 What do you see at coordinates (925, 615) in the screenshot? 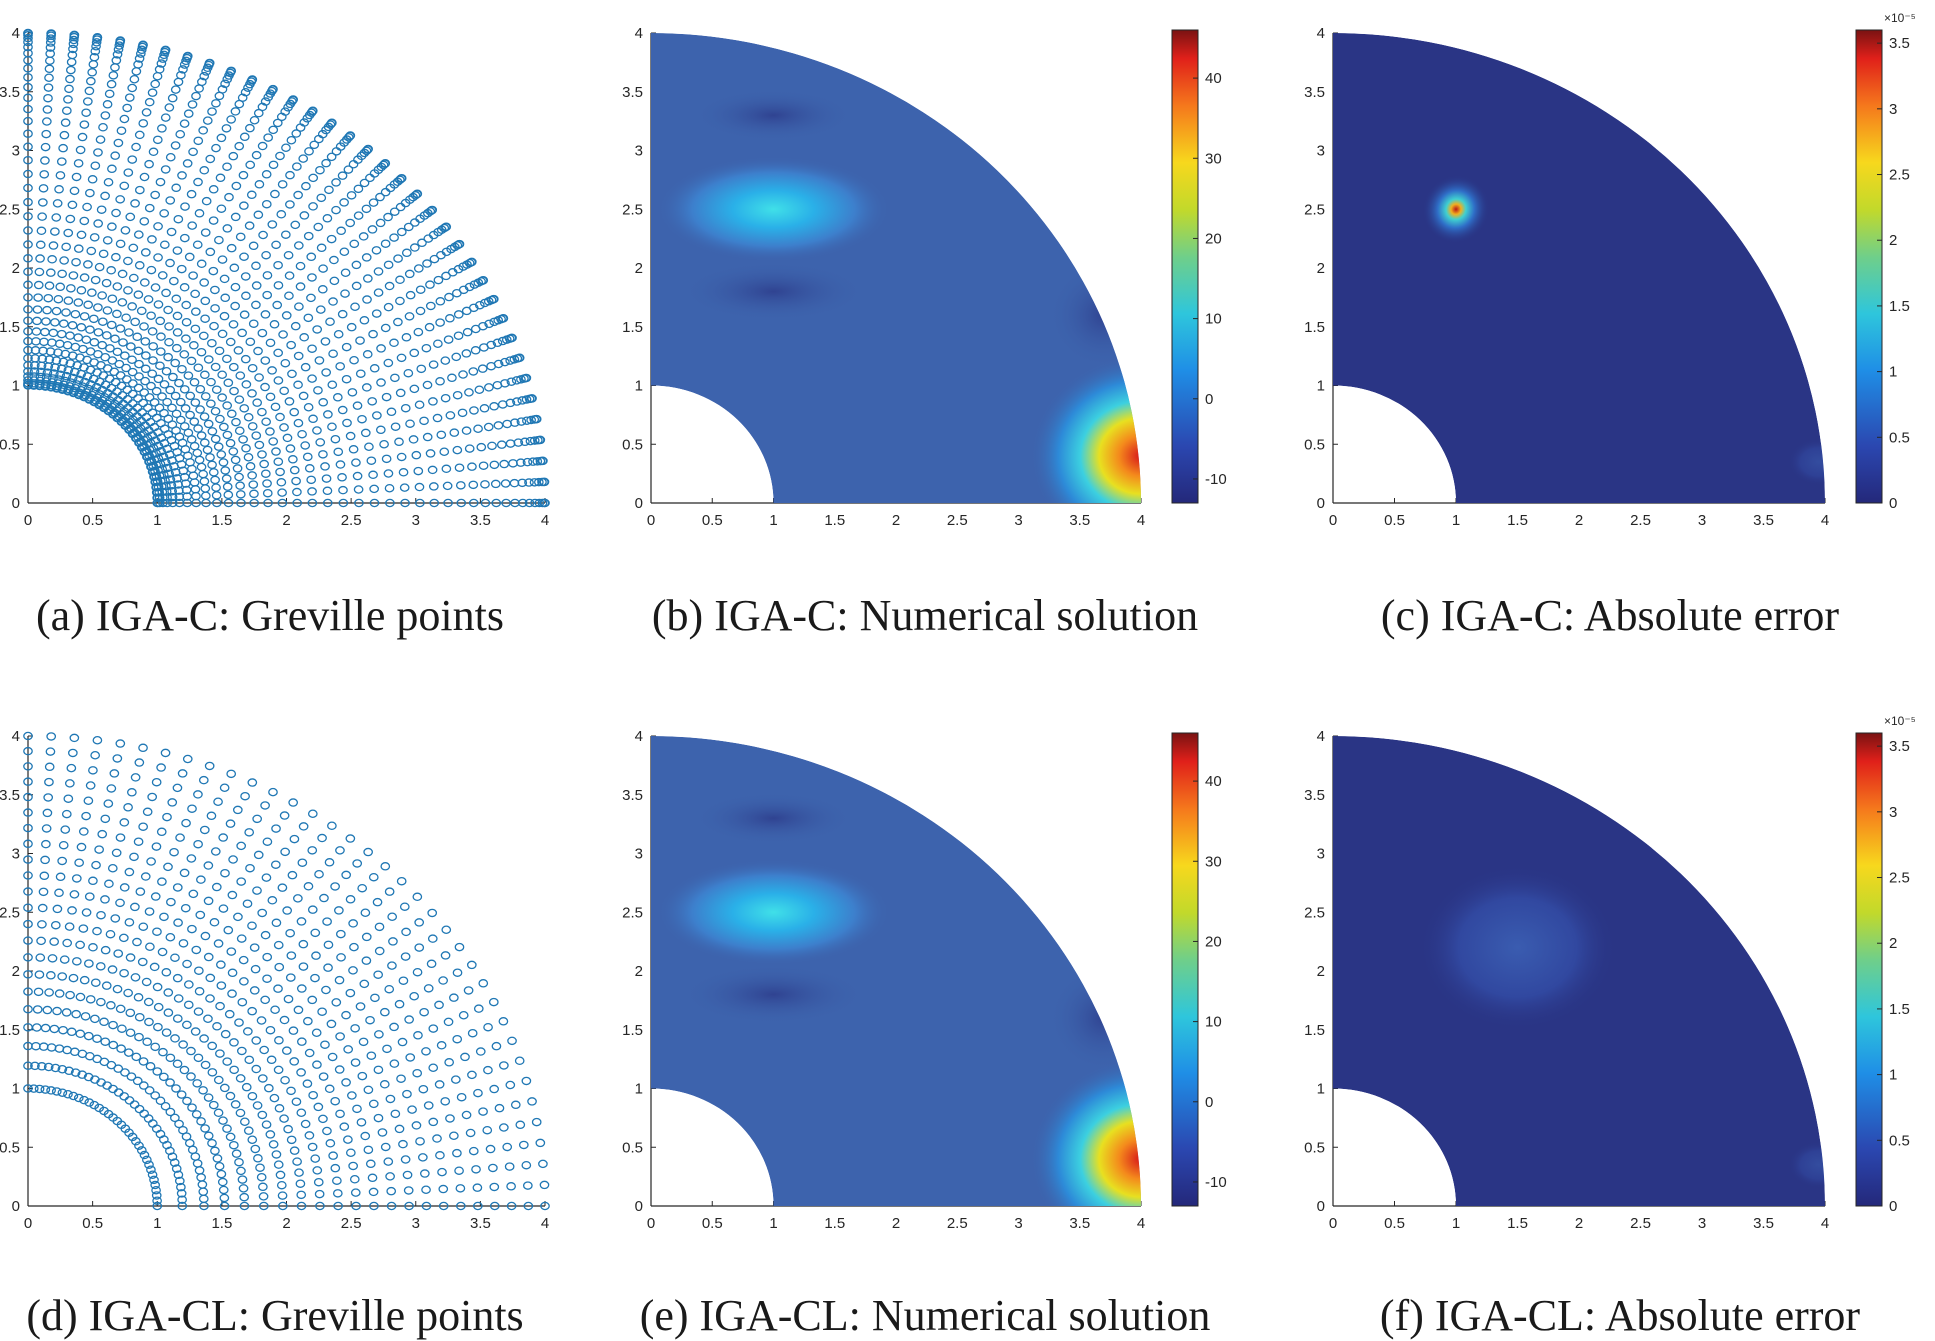
I see `caption-b: (b) IGA-C: Numerical solution` at bounding box center [925, 615].